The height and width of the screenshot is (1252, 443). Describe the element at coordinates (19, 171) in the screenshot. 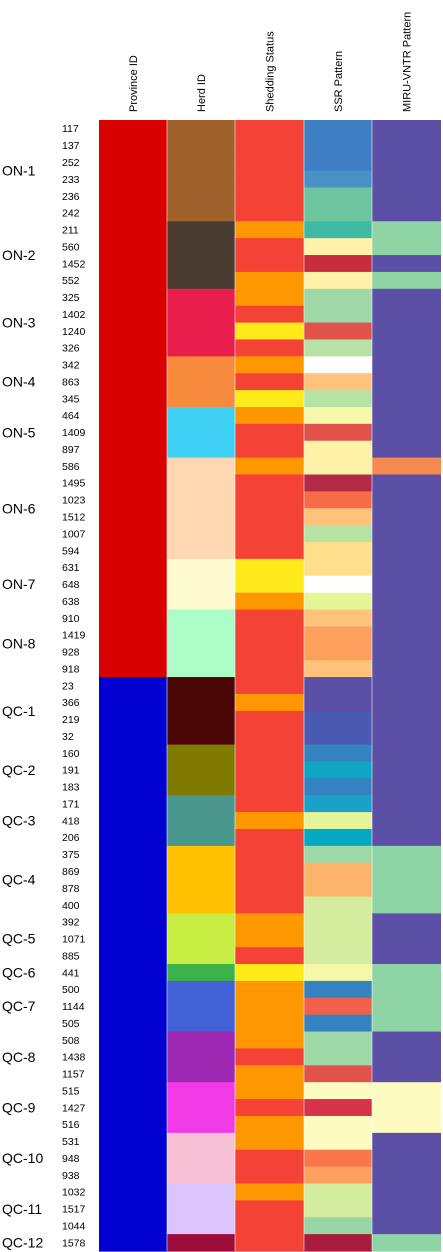

I see `herd-group-label: ON-1` at that location.